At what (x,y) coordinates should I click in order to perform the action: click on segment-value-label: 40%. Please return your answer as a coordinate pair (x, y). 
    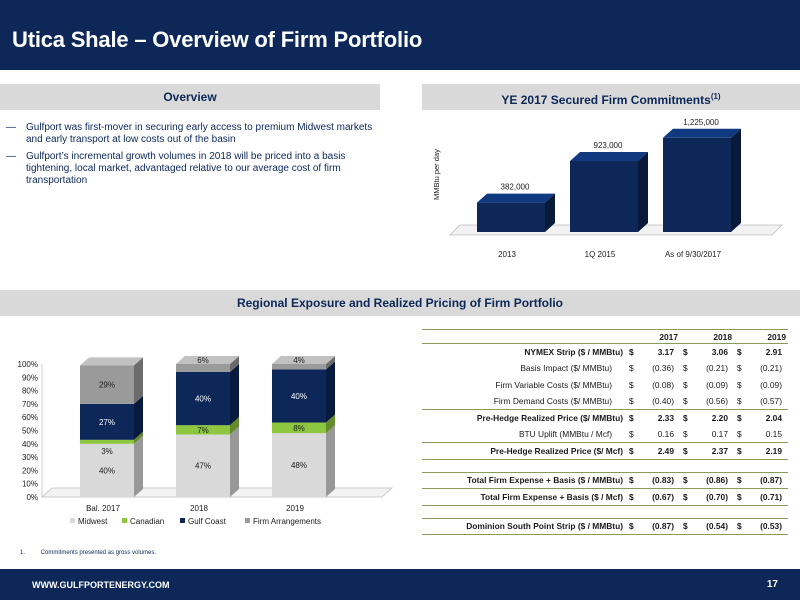
    Looking at the image, I should click on (203, 399).